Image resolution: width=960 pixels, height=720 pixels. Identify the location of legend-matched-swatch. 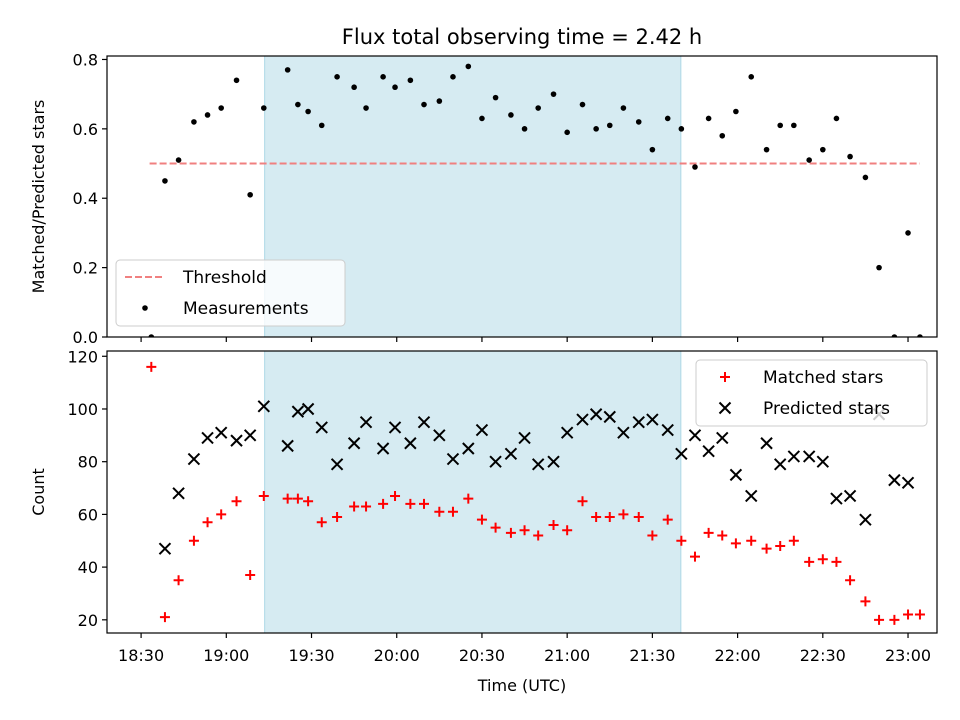
(725, 377).